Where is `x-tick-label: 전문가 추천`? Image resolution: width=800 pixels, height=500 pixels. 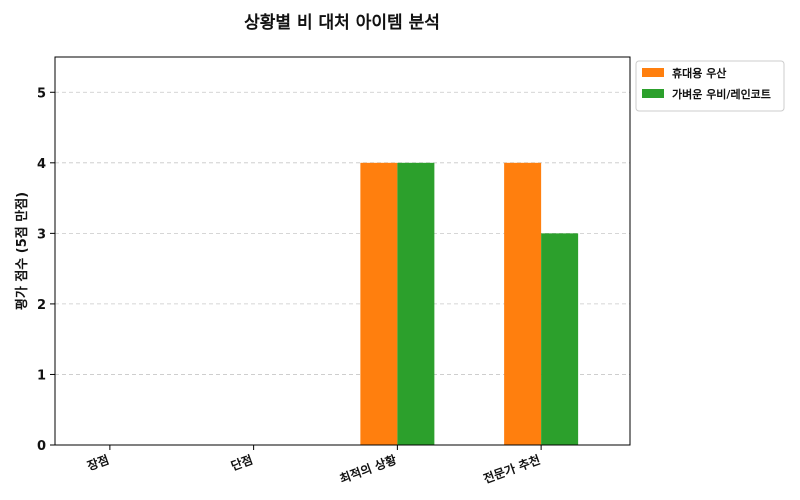
x-tick-label: 전문가 추천 is located at coordinates (511, 469).